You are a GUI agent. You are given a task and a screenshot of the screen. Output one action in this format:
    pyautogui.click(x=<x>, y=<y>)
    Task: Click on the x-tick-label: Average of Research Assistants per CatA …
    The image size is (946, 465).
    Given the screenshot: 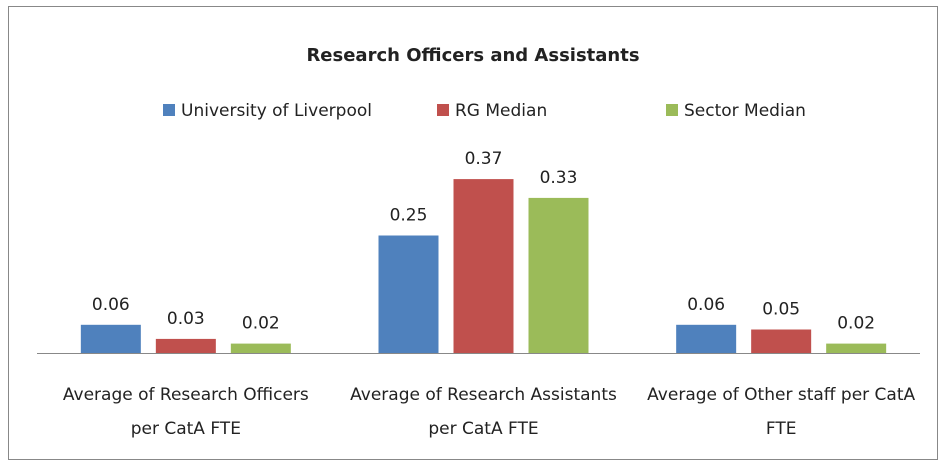 What is the action you would take?
    pyautogui.click(x=483, y=412)
    